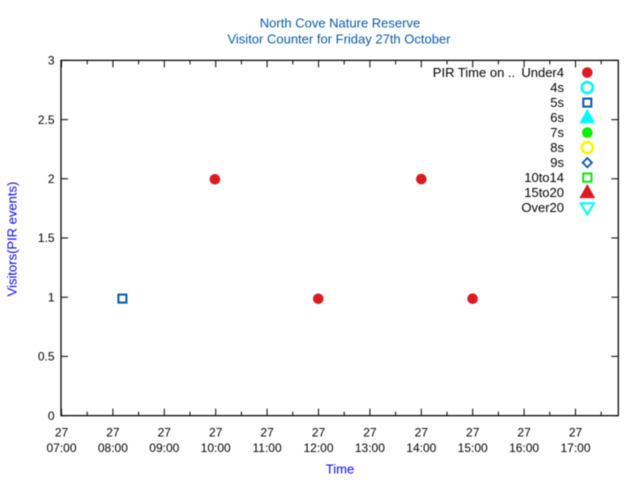 The image size is (640, 480). Describe the element at coordinates (544, 177) in the screenshot. I see `svg-text: 10to14` at that location.